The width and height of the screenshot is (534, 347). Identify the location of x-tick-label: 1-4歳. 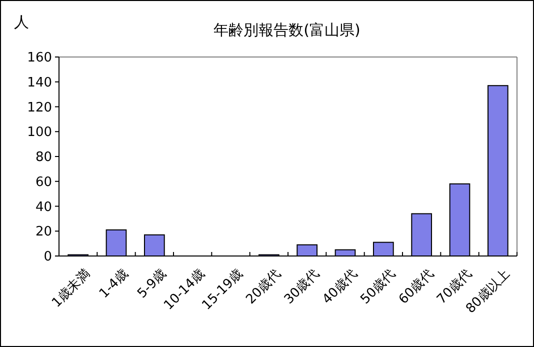
(114, 284).